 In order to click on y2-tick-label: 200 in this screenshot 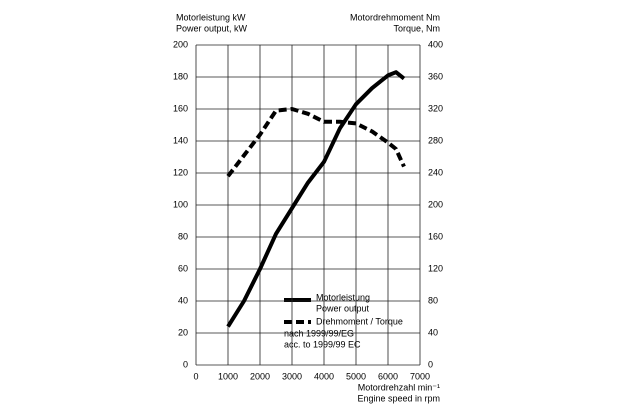, I will do `click(435, 204)`.